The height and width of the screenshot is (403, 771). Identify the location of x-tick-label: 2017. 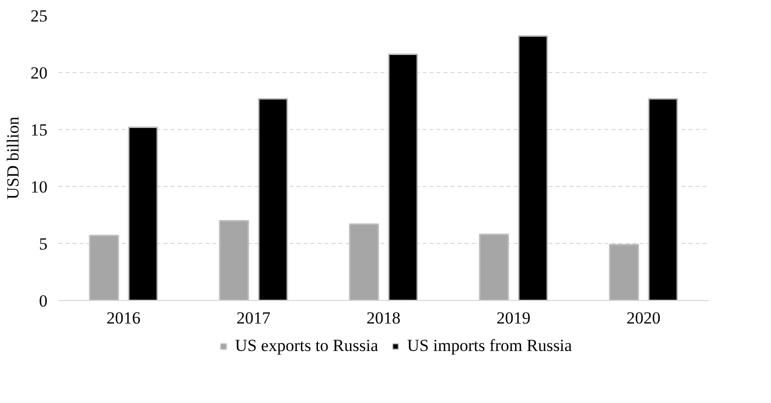
(253, 318).